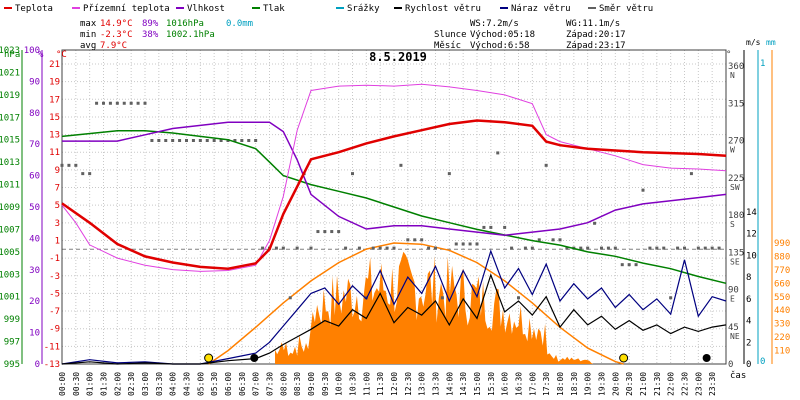 This screenshot has width=800, height=400. I want to click on sunset-marker, so click(624, 358).